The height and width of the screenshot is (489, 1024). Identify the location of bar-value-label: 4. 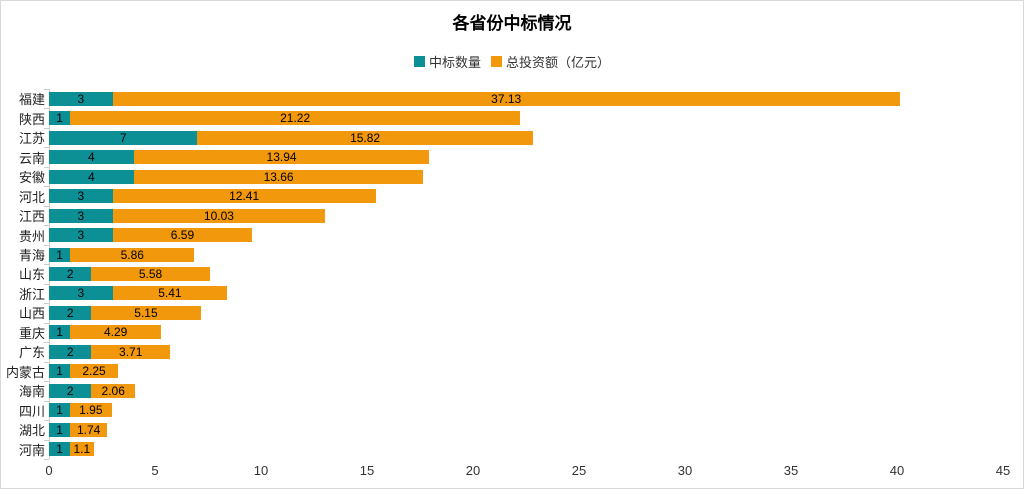
(91, 176).